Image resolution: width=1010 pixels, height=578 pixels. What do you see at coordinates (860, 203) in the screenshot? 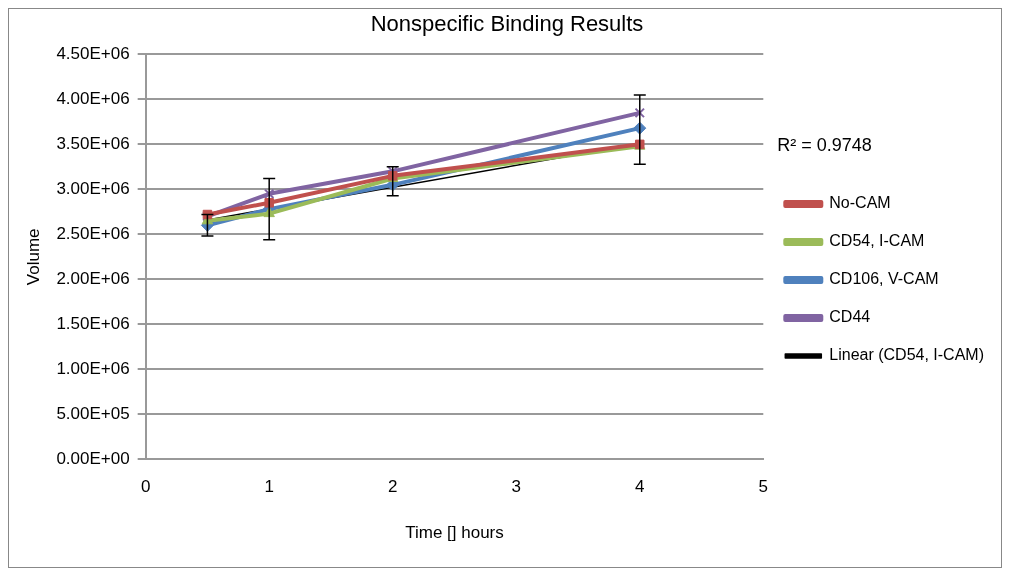
I see `legend-label: No-CAM` at bounding box center [860, 203].